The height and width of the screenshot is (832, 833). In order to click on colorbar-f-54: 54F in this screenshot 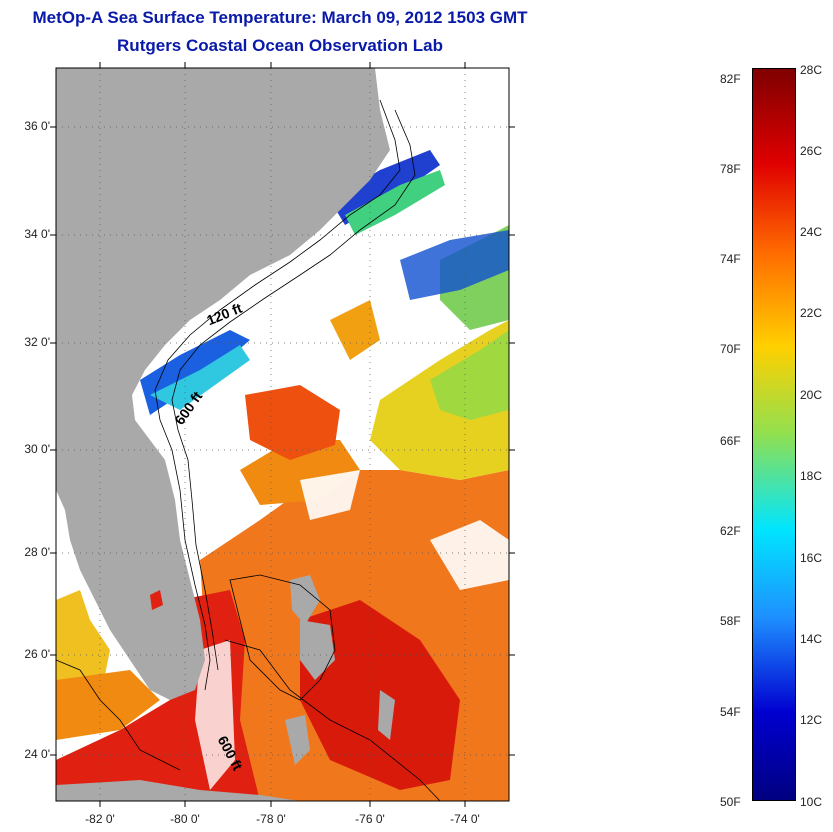, I will do `click(730, 712)`.